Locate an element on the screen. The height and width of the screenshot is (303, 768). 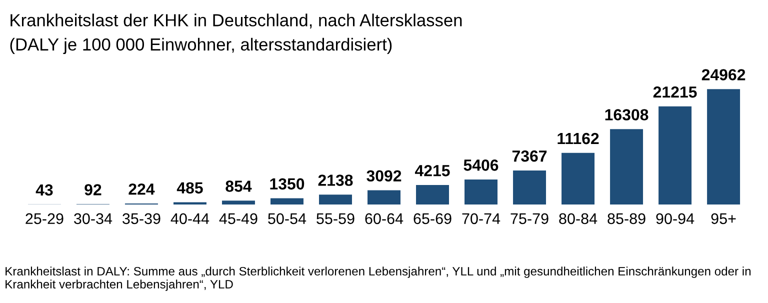
chart-subtitle: (DALY je 100 000 Einwohner, altersstandardisiert) is located at coordinates (201, 46).